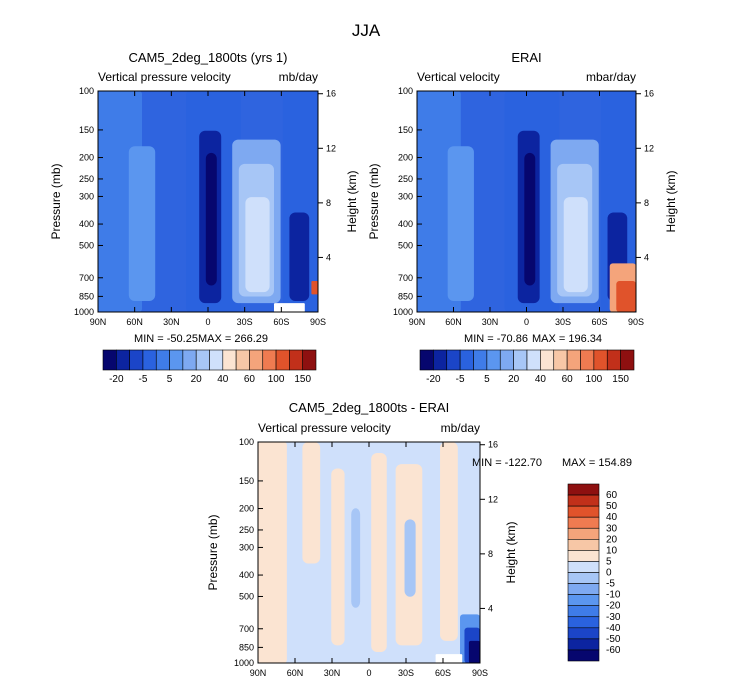  I want to click on erai-y-tick-label: 300, so click(405, 196).